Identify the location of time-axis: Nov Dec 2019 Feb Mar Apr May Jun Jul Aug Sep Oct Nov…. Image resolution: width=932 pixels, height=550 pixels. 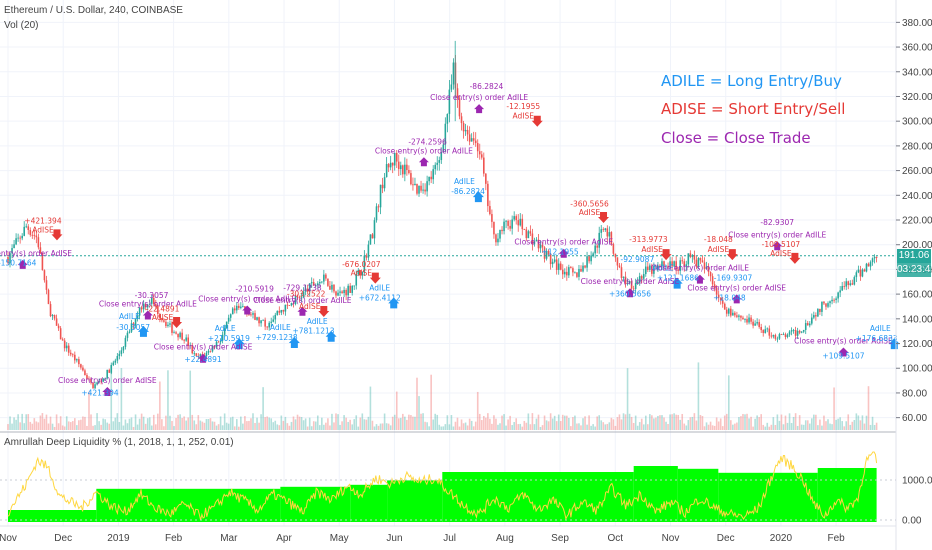
(422, 538).